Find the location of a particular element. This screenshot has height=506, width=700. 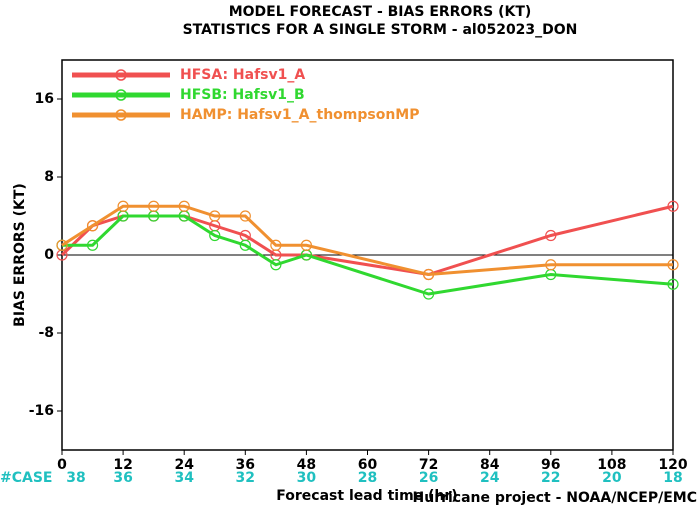

x-tick-label: 84 is located at coordinates (490, 465).